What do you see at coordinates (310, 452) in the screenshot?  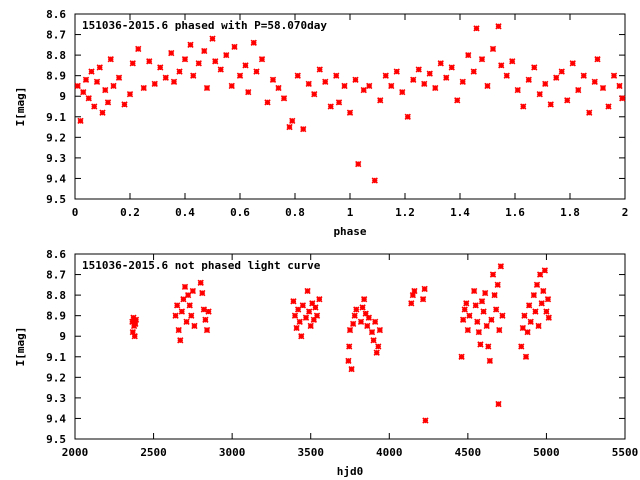 I see `x-tick-label: 3500` at bounding box center [310, 452].